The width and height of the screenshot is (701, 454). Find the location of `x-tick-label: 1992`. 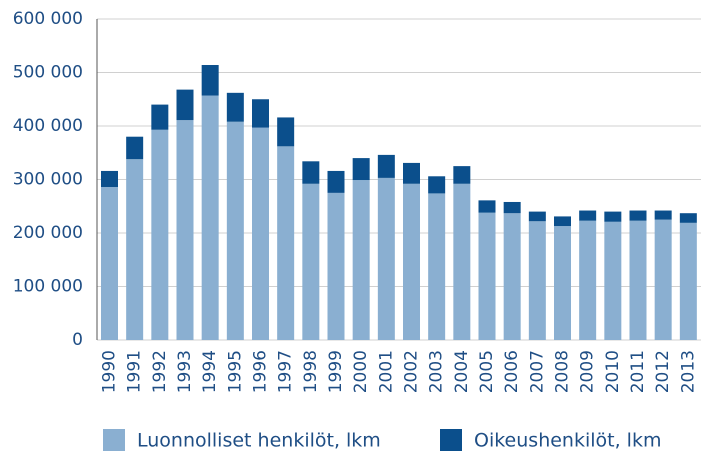

x-tick-label: 1992 is located at coordinates (160, 371).